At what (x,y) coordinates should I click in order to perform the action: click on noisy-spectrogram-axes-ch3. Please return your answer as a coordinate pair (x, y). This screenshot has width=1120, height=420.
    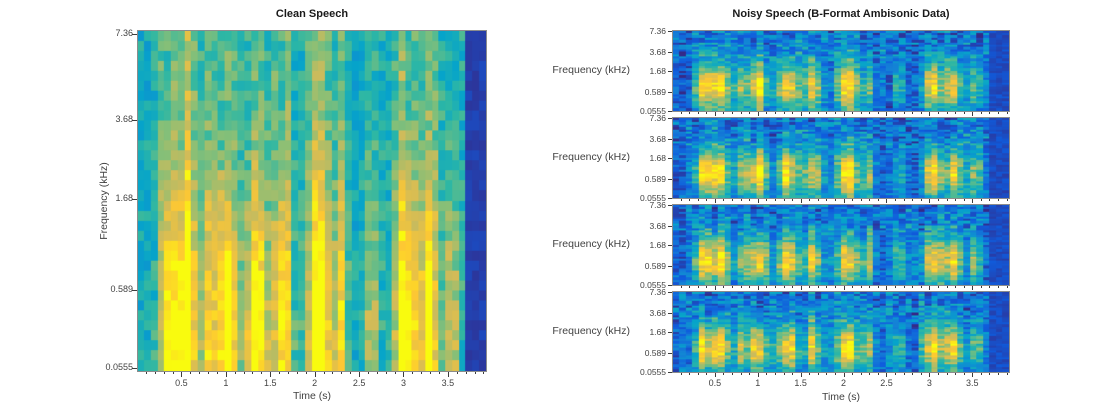
    Looking at the image, I should click on (841, 245).